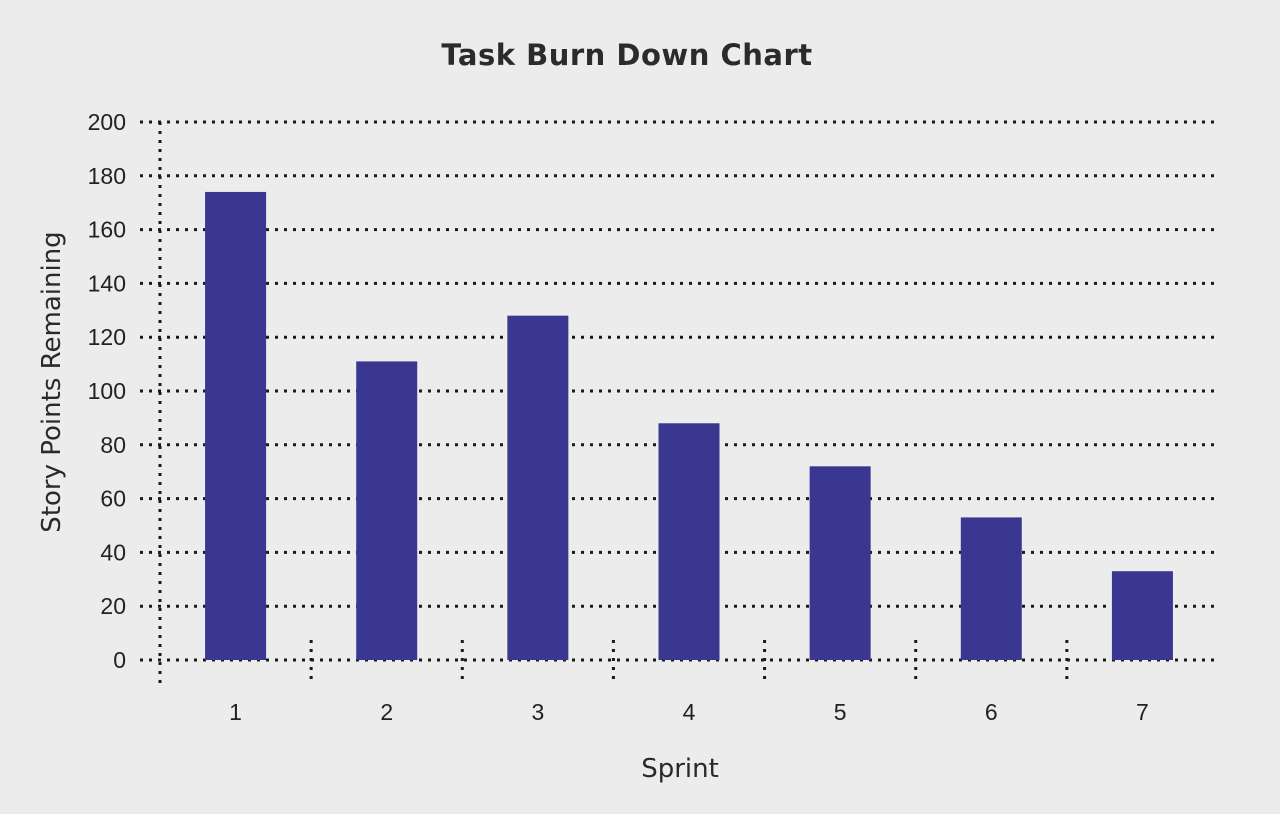  I want to click on chart-title: Task Burn Down Chart, so click(626, 55).